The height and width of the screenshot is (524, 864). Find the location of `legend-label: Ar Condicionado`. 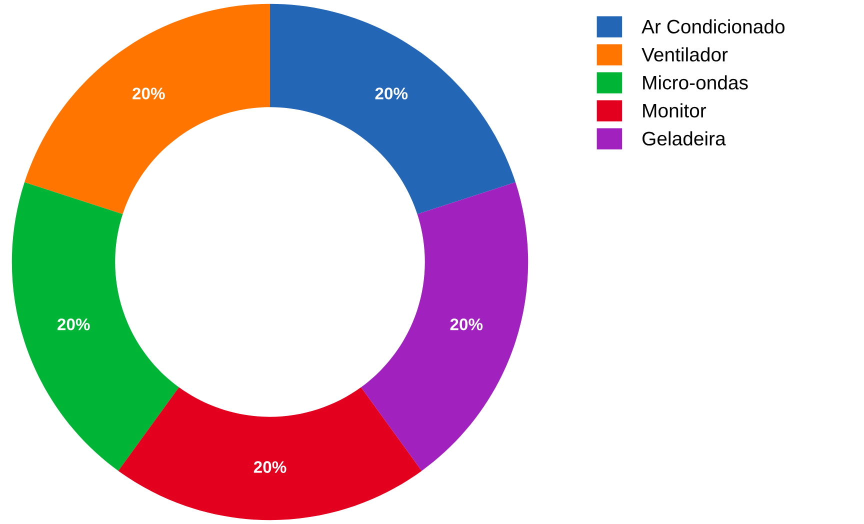

legend-label: Ar Condicionado is located at coordinates (713, 26).